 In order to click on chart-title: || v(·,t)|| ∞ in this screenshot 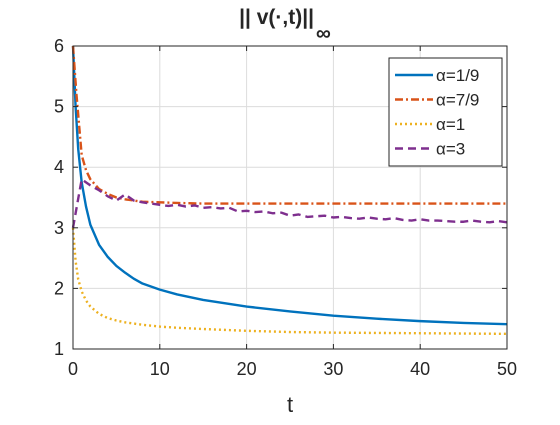, I will do `click(285, 25)`.